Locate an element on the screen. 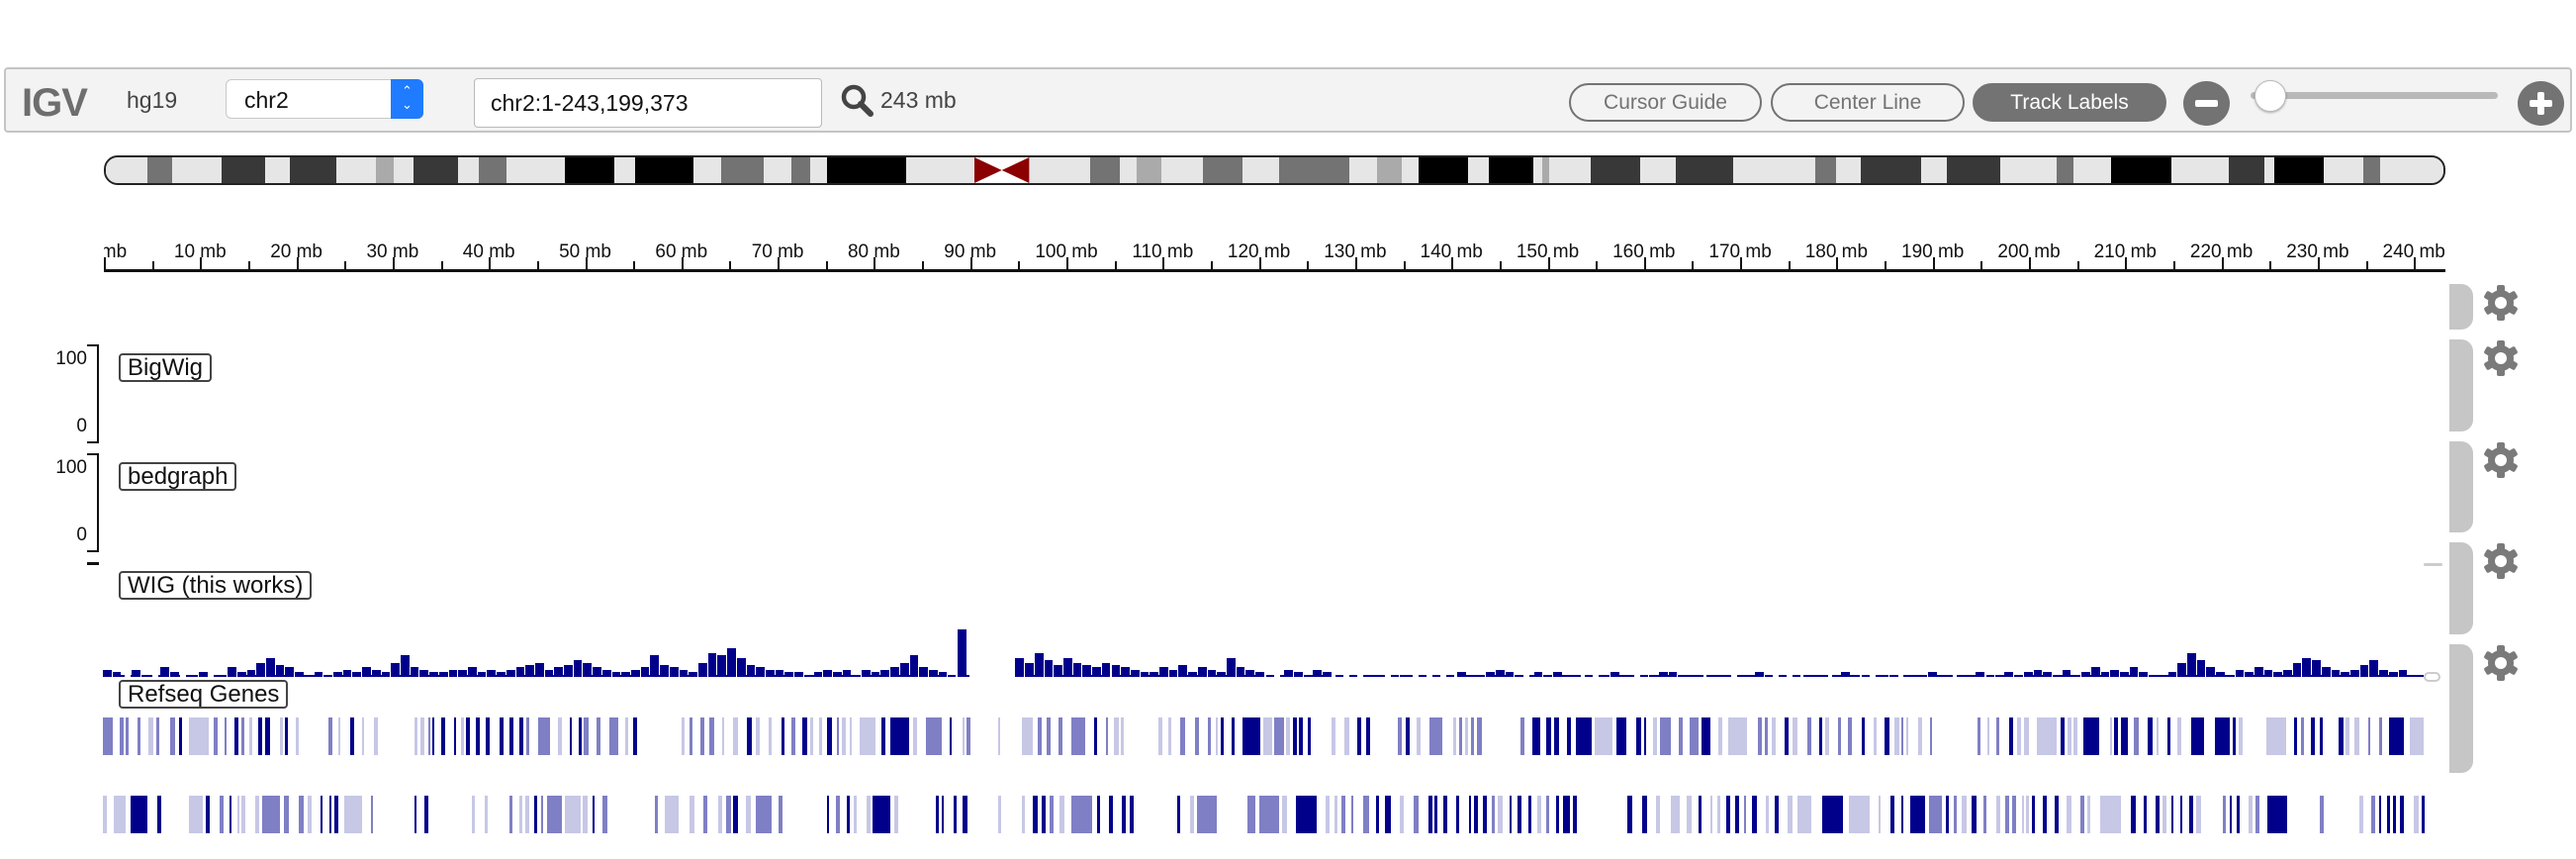 This screenshot has width=2576, height=859. refseq-track-drag-handle is located at coordinates (2461, 708).